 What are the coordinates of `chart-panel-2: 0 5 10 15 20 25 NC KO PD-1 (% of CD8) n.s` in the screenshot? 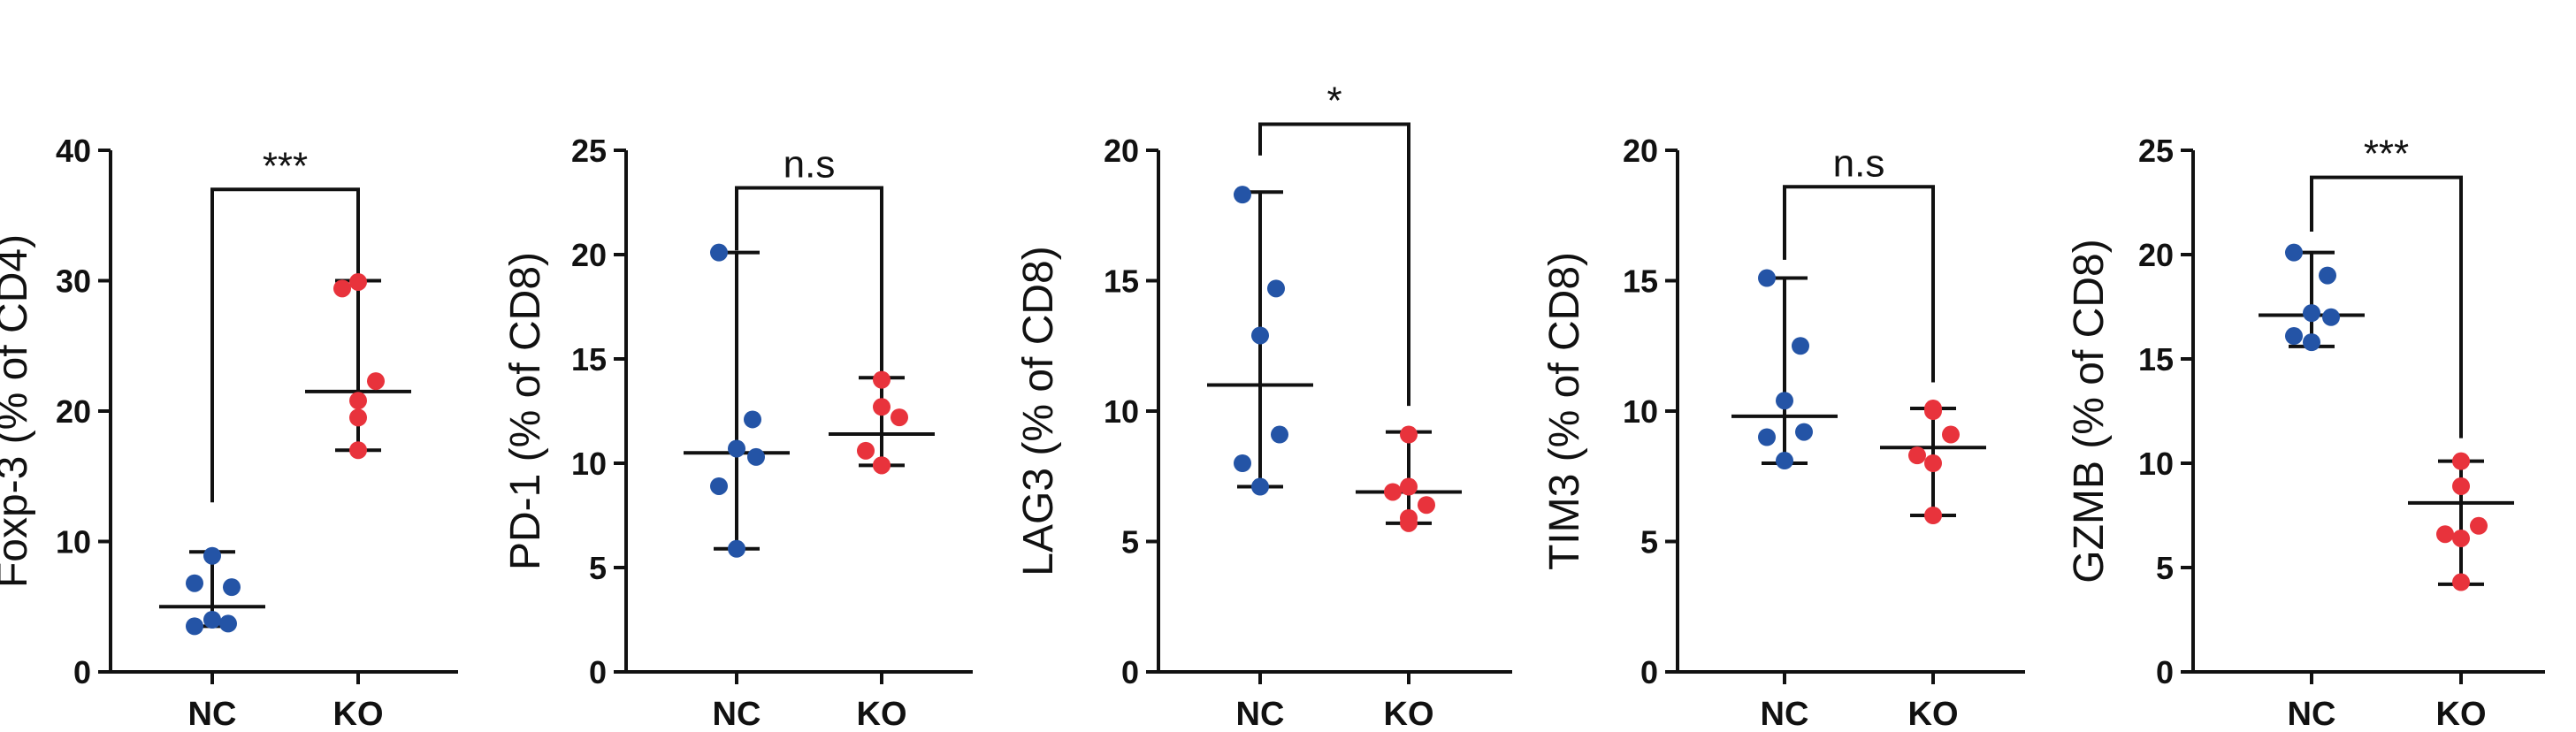 It's located at (738, 432).